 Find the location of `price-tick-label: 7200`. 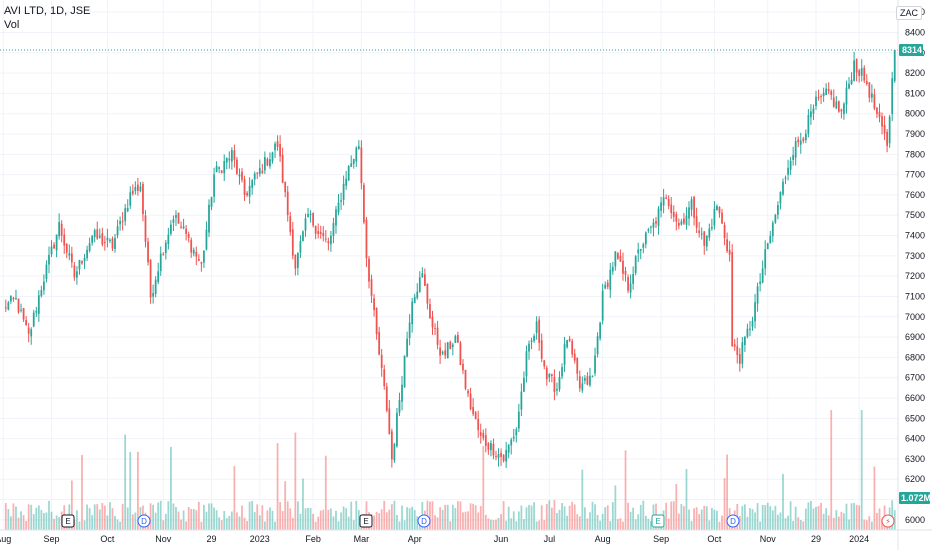

price-tick-label: 7200 is located at coordinates (915, 276).